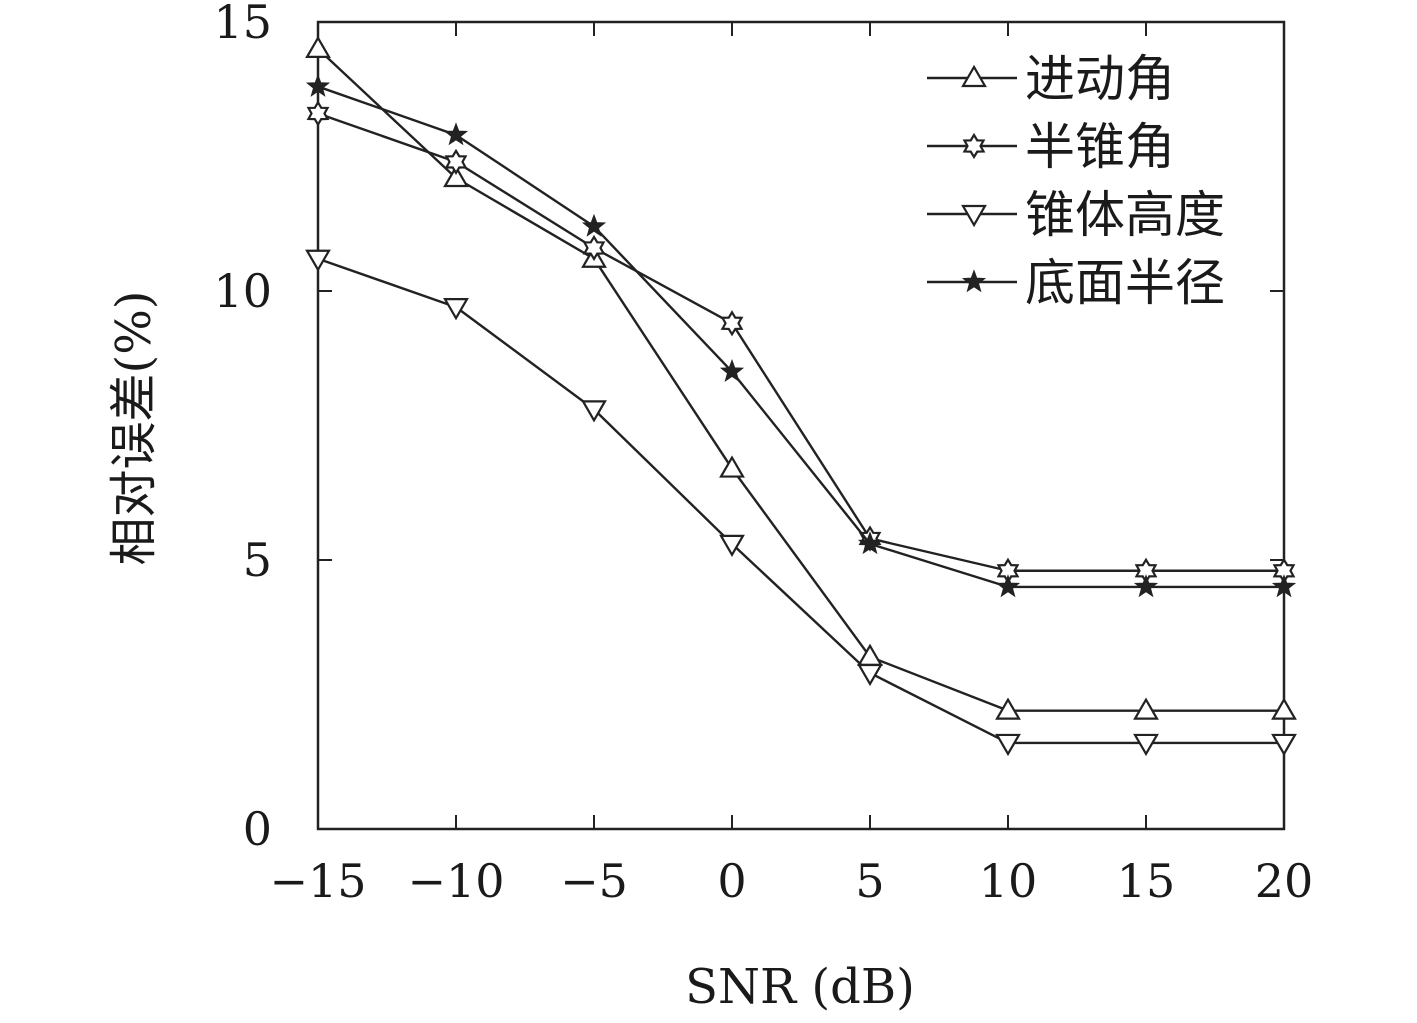  Describe the element at coordinates (1146, 881) in the screenshot. I see `x-tick-label: 15` at that location.